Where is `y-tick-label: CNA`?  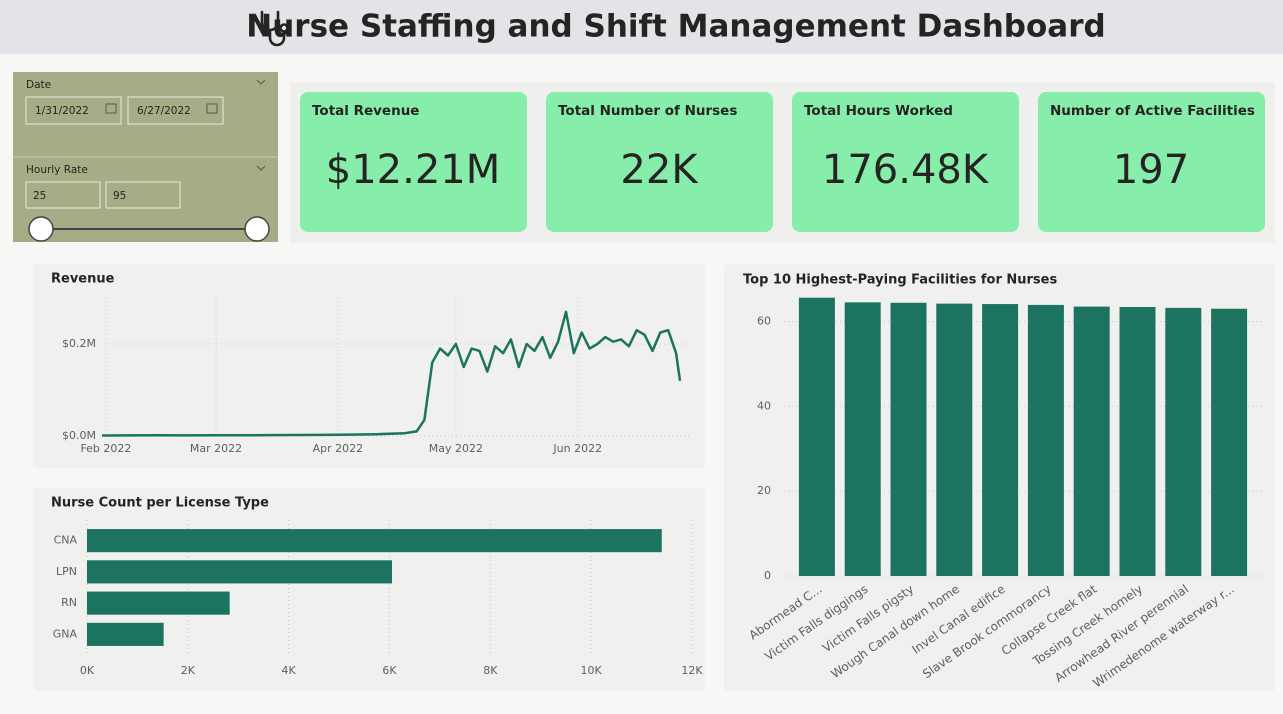 y-tick-label: CNA is located at coordinates (66, 540).